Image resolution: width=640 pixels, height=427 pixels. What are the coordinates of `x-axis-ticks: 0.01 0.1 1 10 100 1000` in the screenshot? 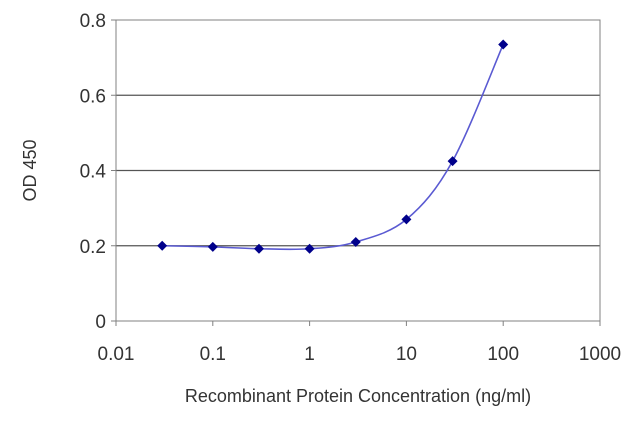 It's located at (359, 343).